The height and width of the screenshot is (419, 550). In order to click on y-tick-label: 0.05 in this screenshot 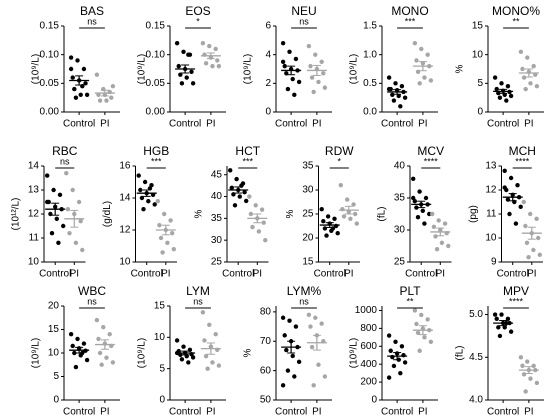, I will do `click(156, 83)`.